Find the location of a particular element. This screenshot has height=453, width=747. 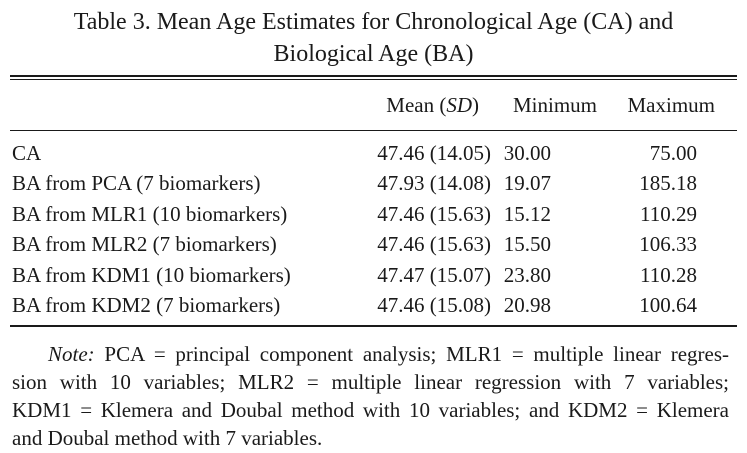

row-mean: 47.46 (15.08) is located at coordinates (434, 305).